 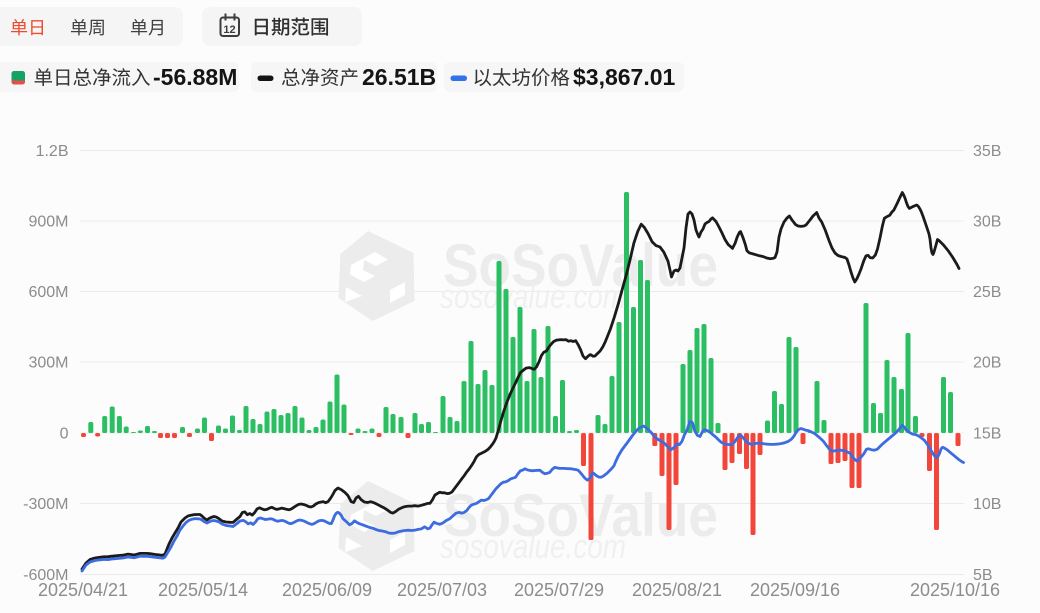 What do you see at coordinates (987, 434) in the screenshot?
I see `svg-text: 15B` at bounding box center [987, 434].